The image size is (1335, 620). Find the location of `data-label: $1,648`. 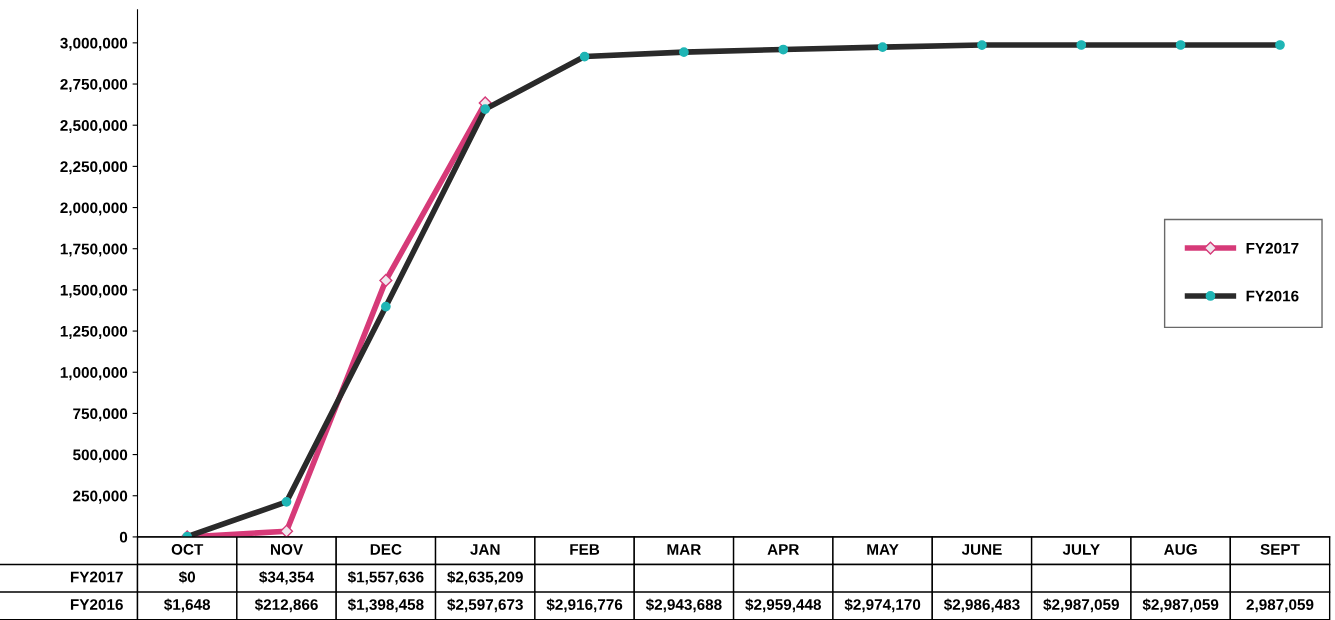

data-label: $1,648 is located at coordinates (187, 605).